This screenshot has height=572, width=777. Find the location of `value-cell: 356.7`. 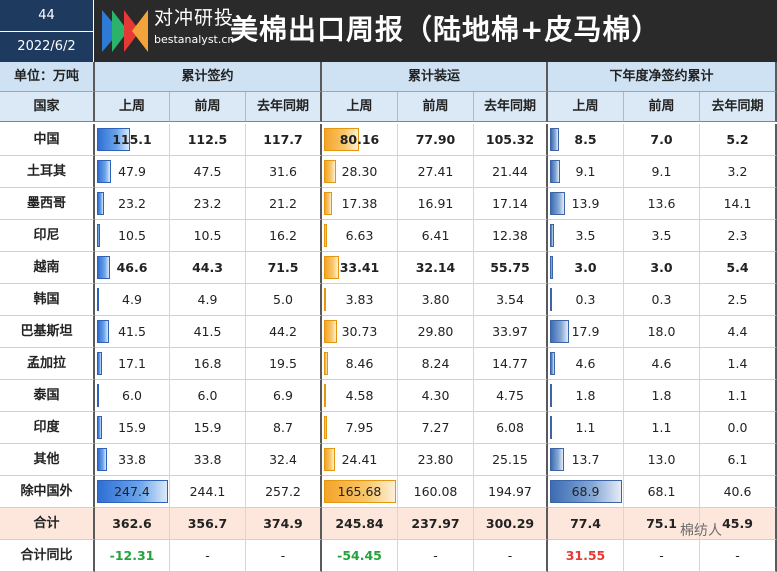

value-cell: 356.7 is located at coordinates (208, 524).